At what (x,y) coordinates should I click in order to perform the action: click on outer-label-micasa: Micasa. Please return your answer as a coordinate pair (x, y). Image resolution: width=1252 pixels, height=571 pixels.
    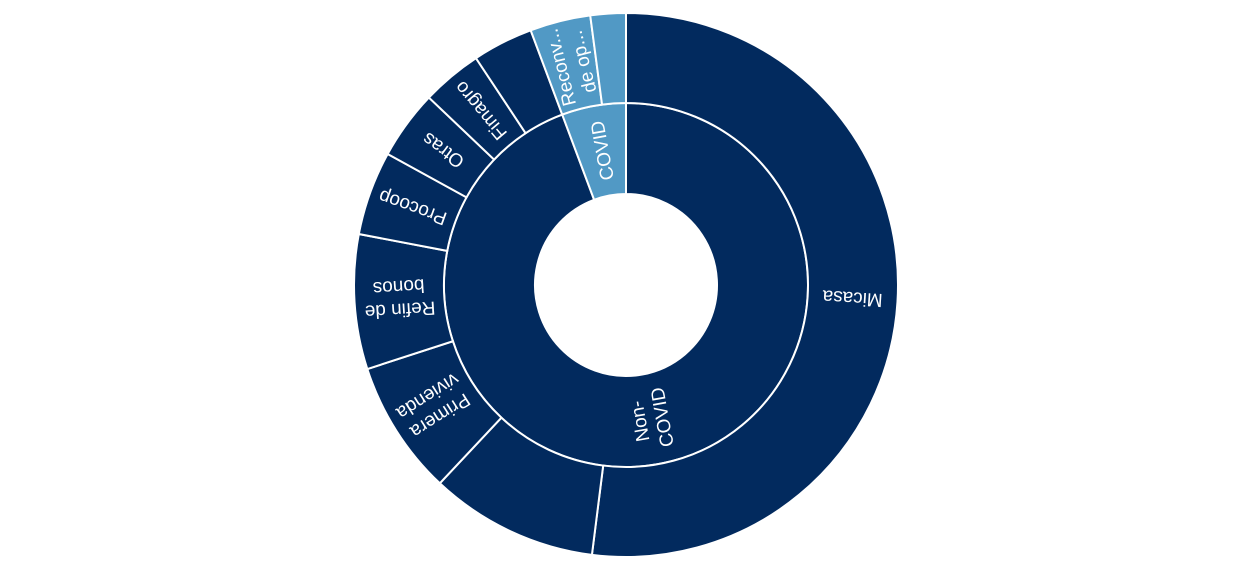
    Looking at the image, I should click on (853, 297).